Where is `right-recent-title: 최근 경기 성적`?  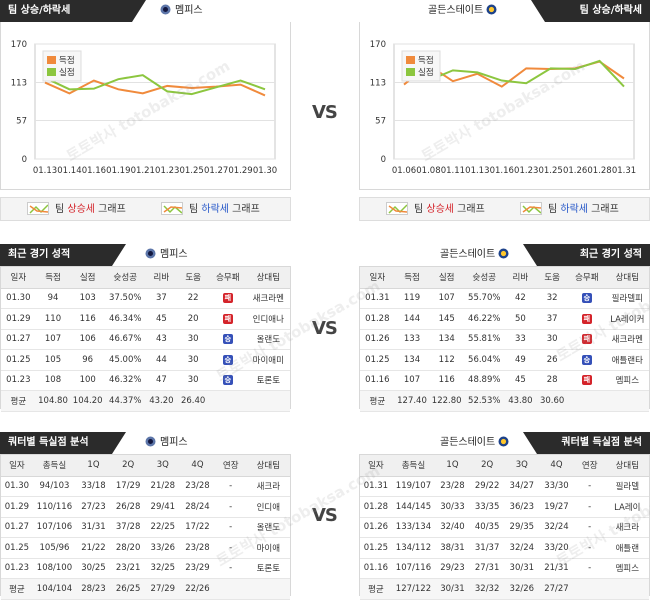
right-recent-title: 최근 경기 성적 is located at coordinates (610, 254).